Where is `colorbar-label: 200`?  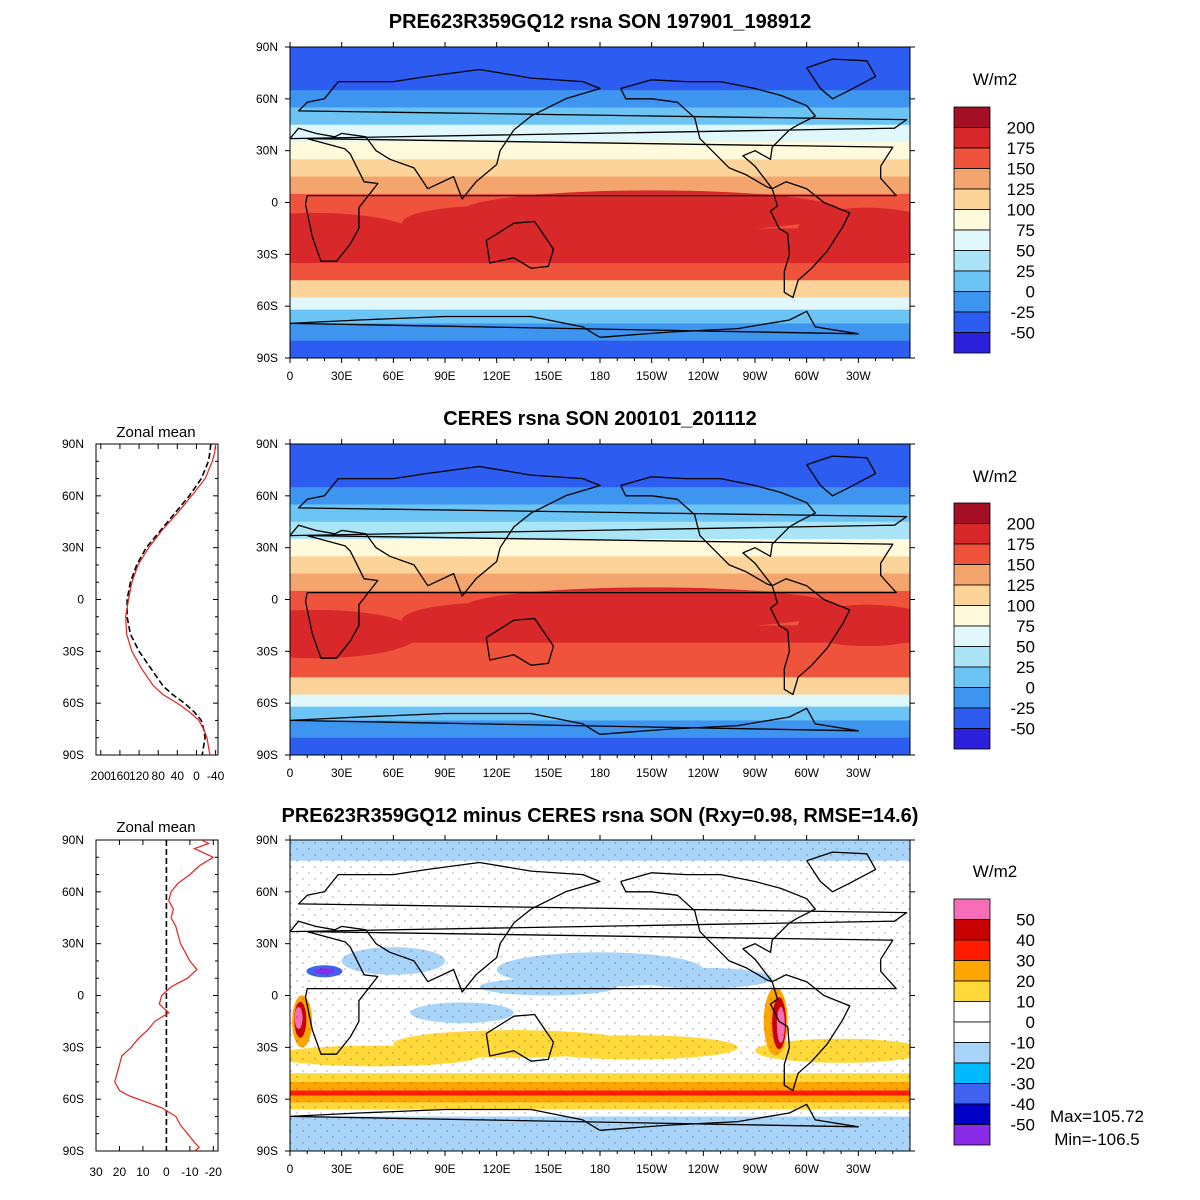
colorbar-label: 200 is located at coordinates (1021, 524).